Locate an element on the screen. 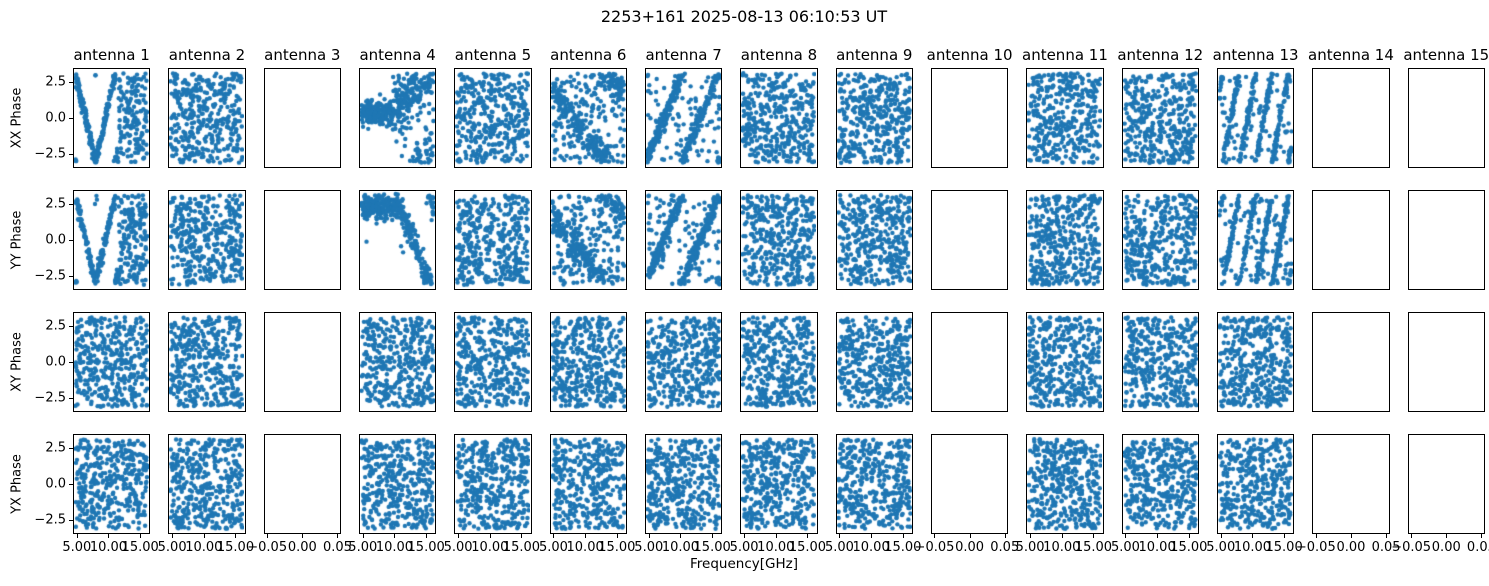 This screenshot has width=1489, height=586. y-tick-label: 0.0 is located at coordinates (55, 484).